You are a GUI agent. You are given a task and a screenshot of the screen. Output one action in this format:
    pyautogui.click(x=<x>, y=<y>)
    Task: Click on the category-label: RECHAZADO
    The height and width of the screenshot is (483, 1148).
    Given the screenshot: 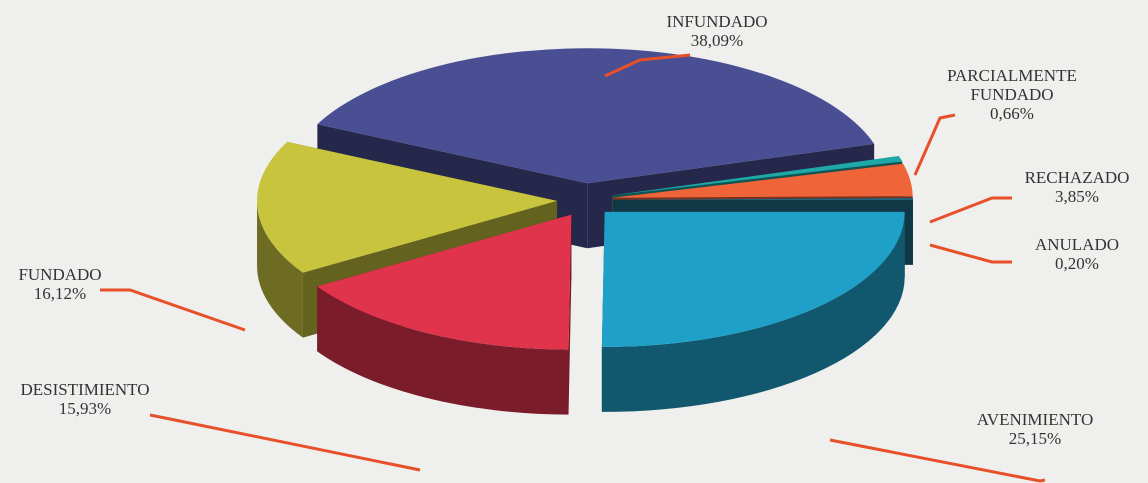 What is the action you would take?
    pyautogui.click(x=1077, y=177)
    